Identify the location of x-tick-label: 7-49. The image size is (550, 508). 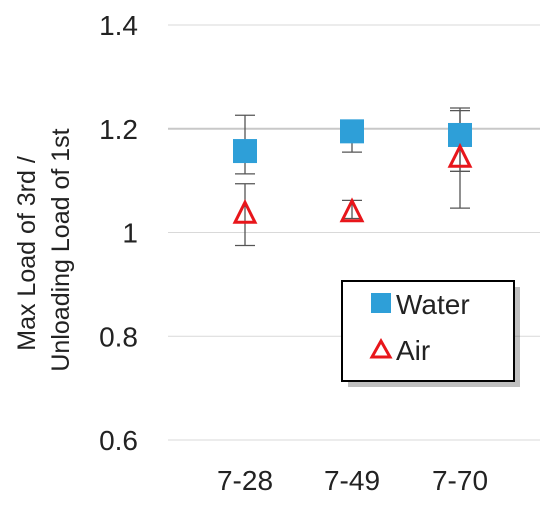
(352, 480).